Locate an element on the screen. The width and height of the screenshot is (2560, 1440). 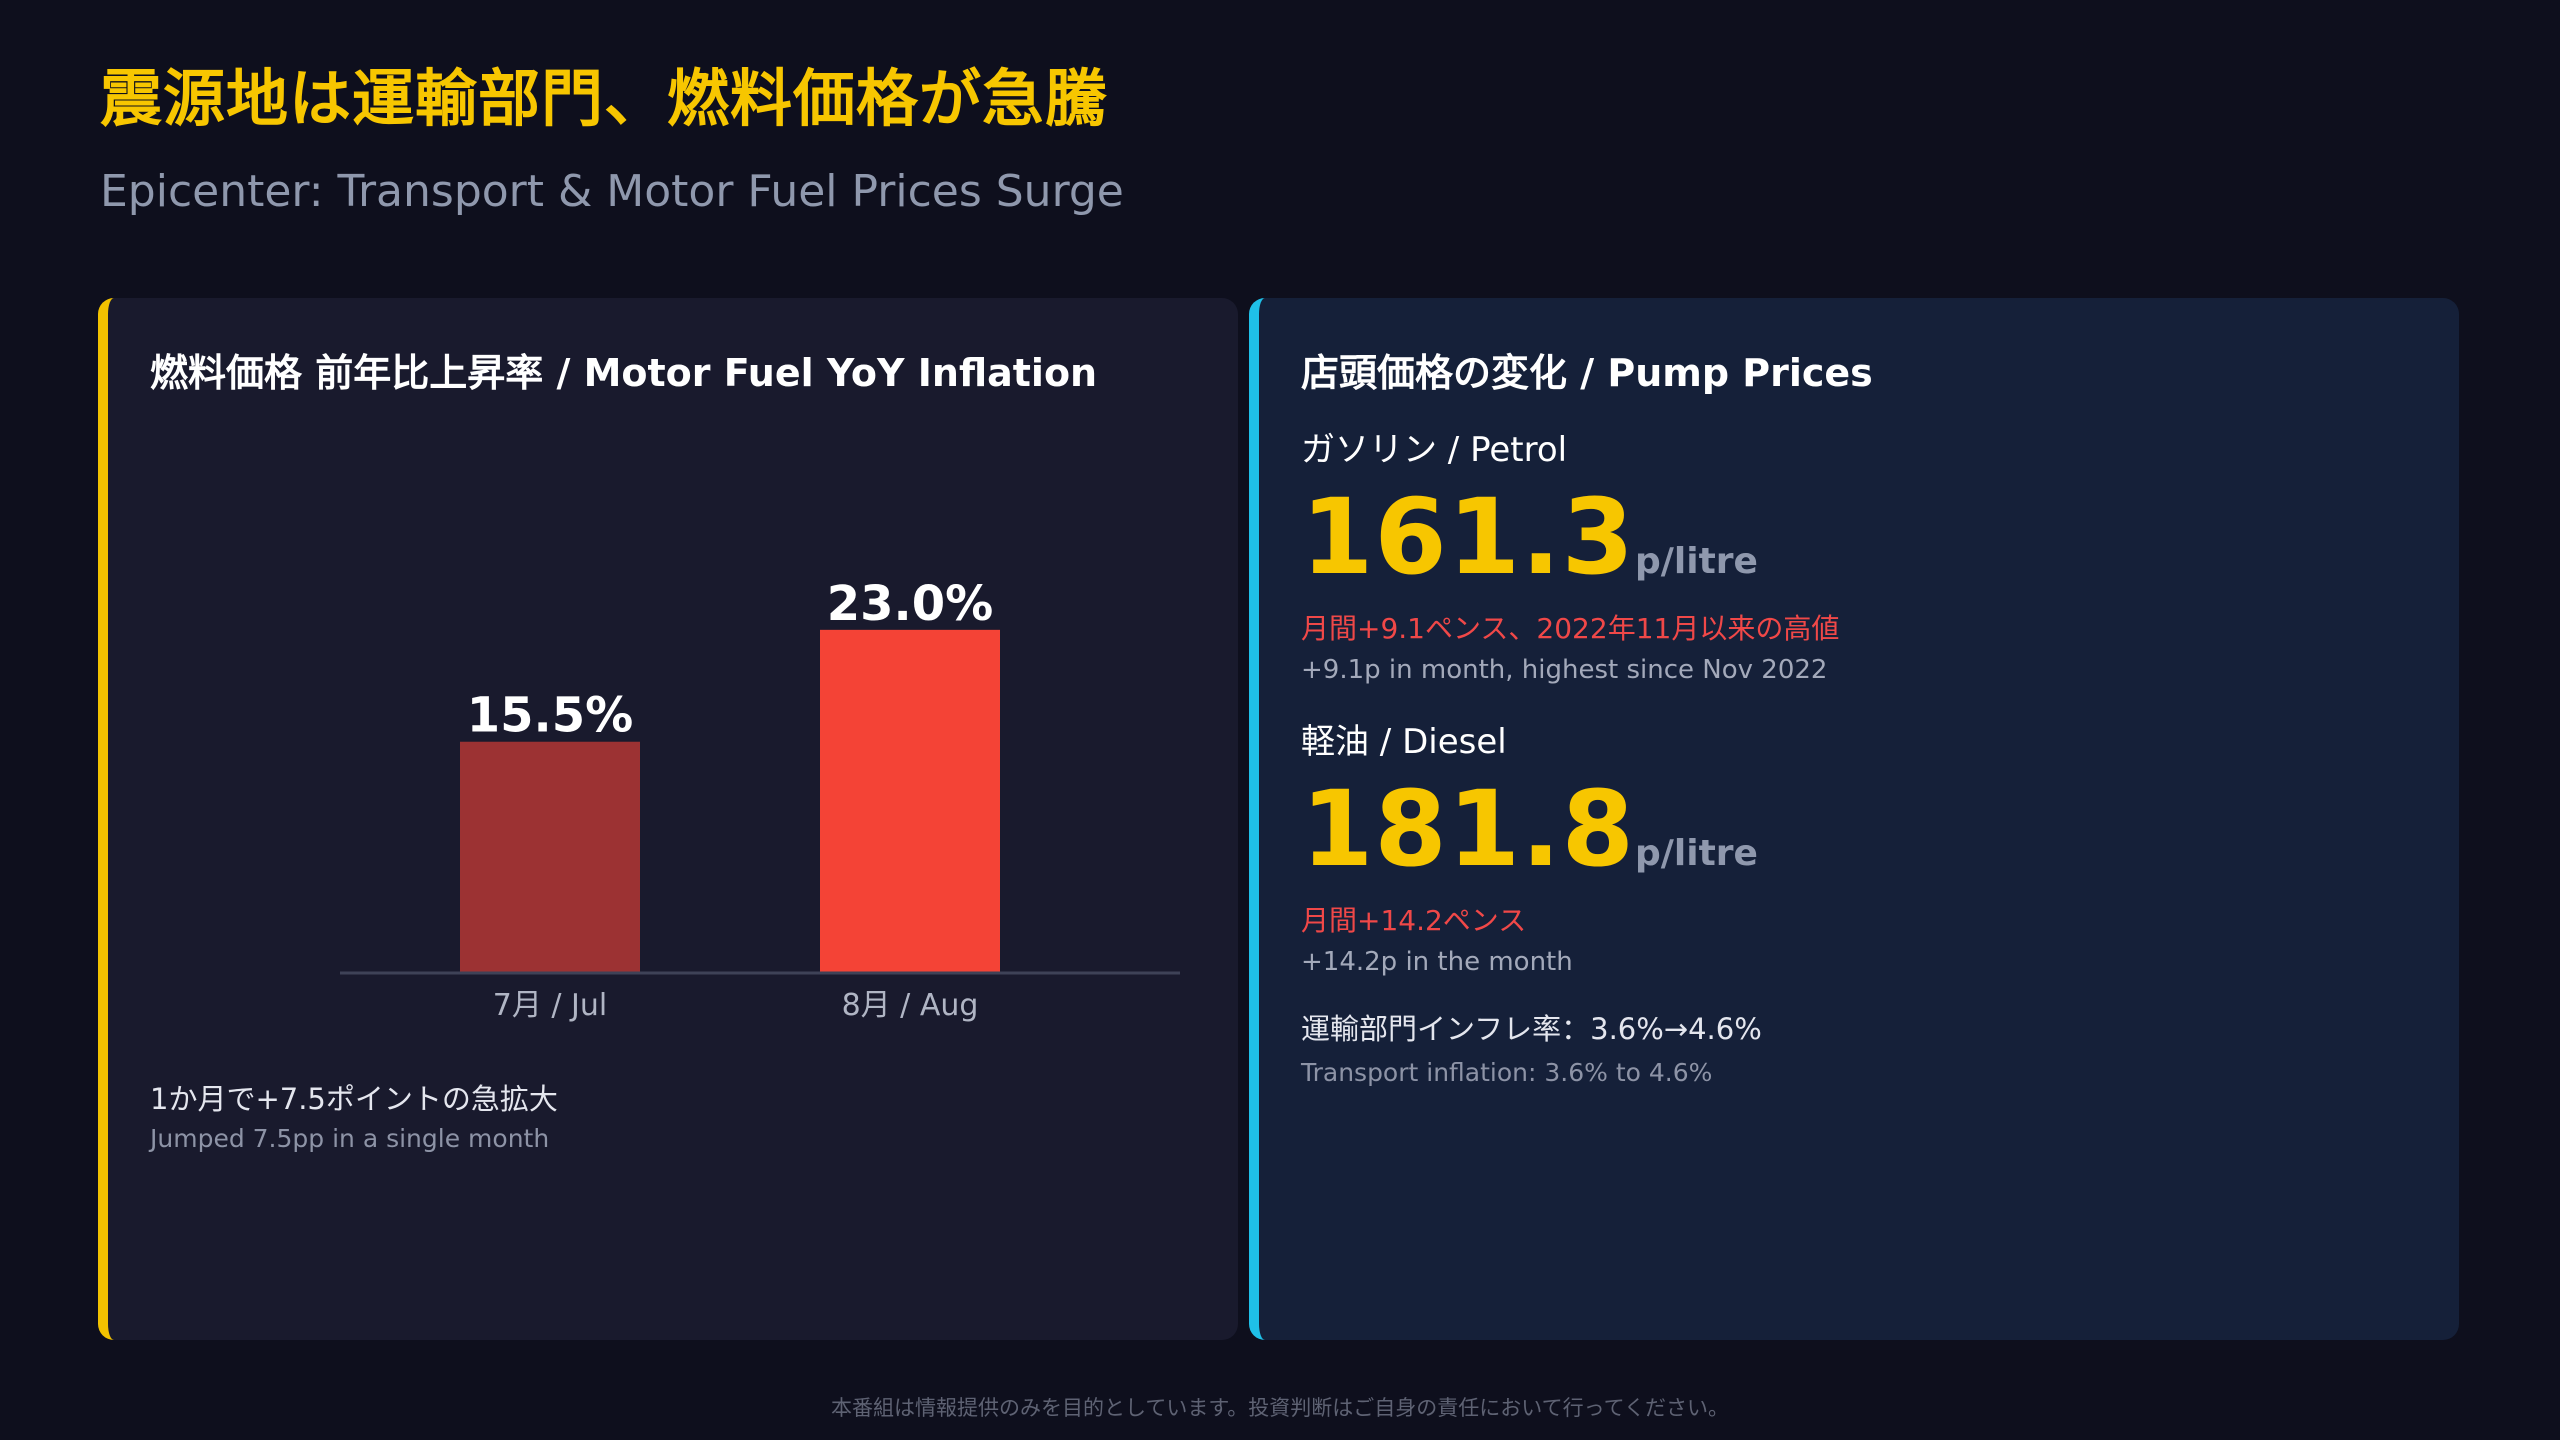
fuel-inflation-heading: 燃料価格 前年比上昇率 / Motor Fuel YoY Inflation is located at coordinates (624, 373).